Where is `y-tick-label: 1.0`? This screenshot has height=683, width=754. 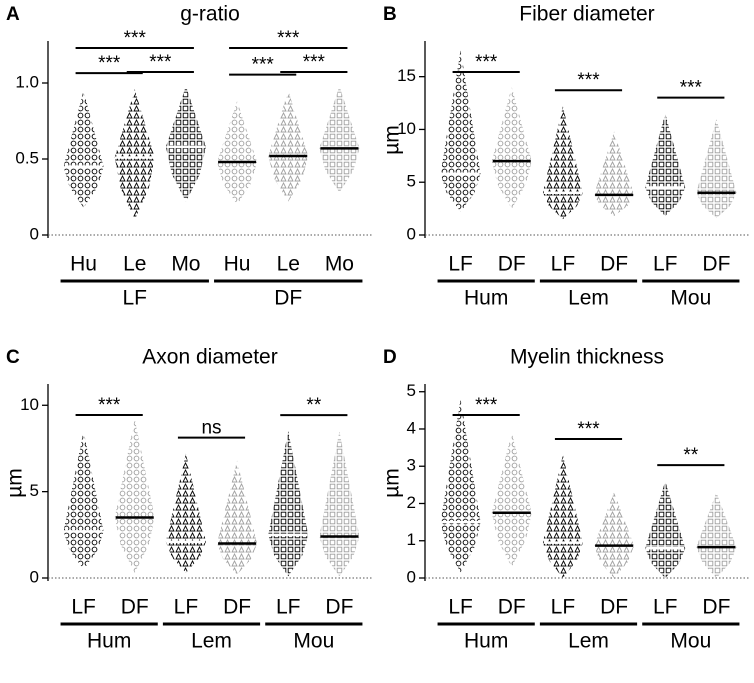
y-tick-label: 1.0 is located at coordinates (27, 81).